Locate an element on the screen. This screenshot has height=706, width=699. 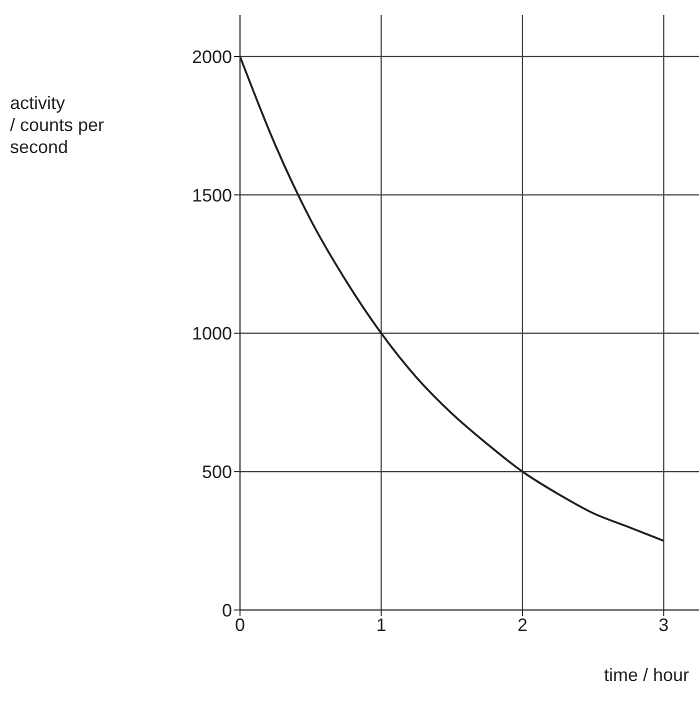
y-tick-label: 0 is located at coordinates (227, 610).